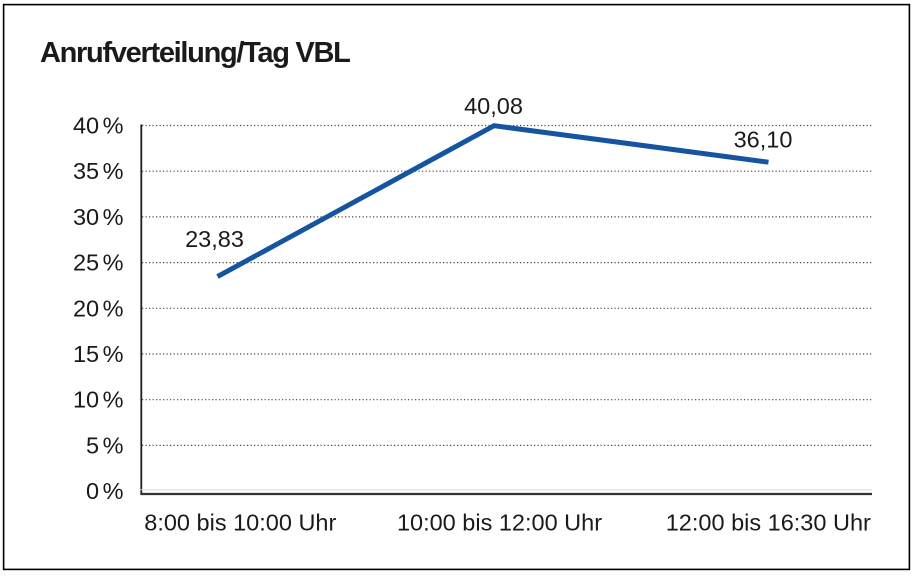 This screenshot has width=915, height=576. I want to click on svg-text: 40,08, so click(493, 106).